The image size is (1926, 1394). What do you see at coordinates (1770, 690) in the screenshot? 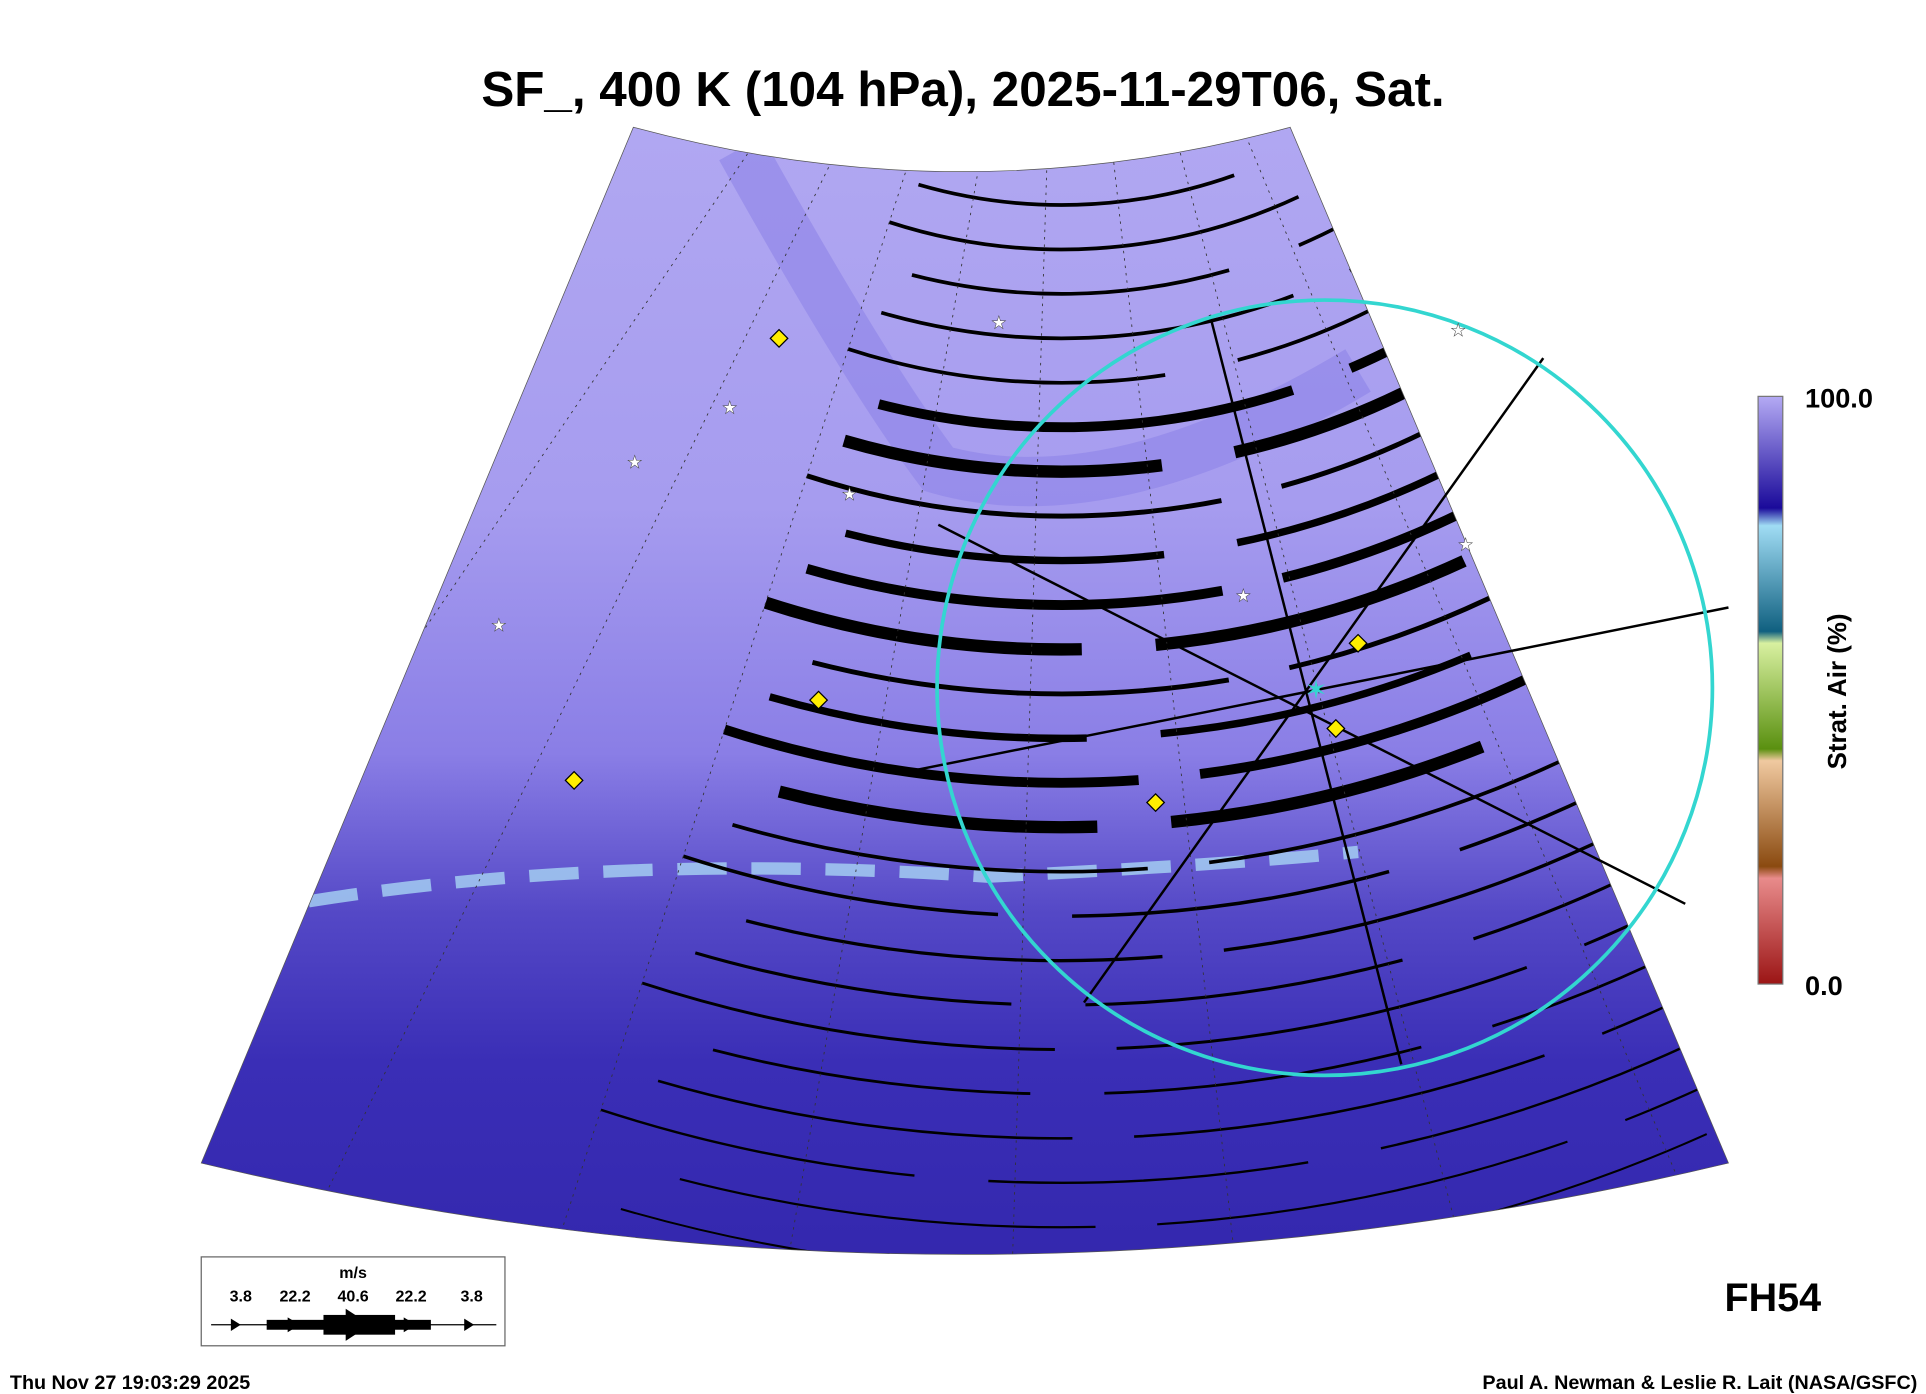
I see `colorbar` at bounding box center [1770, 690].